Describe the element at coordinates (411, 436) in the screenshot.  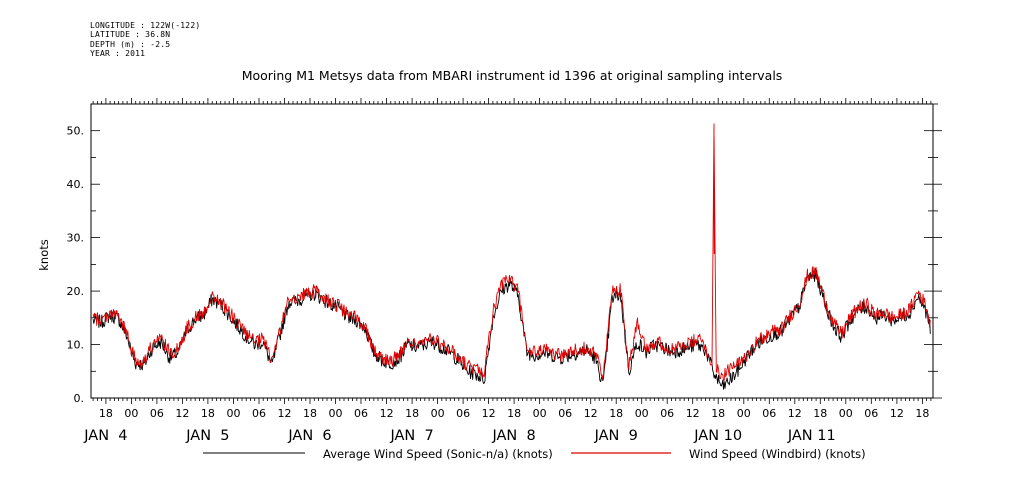
I see `x-day-label: JAN 7` at that location.